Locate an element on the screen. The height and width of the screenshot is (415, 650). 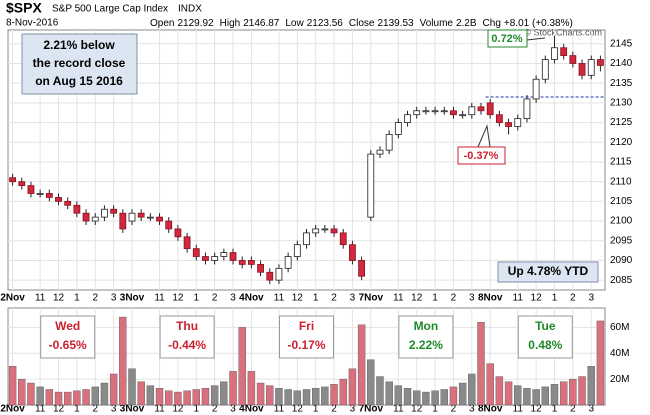
stat-label: High is located at coordinates (230, 23).